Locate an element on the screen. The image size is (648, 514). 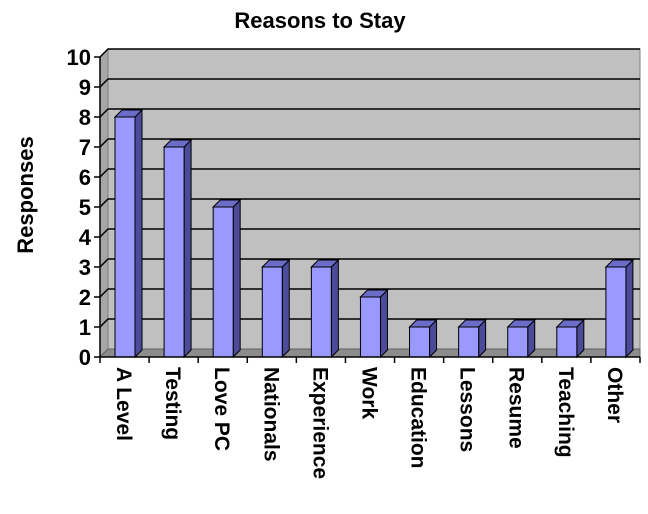
x-tick-label: Experience is located at coordinates (319, 423).